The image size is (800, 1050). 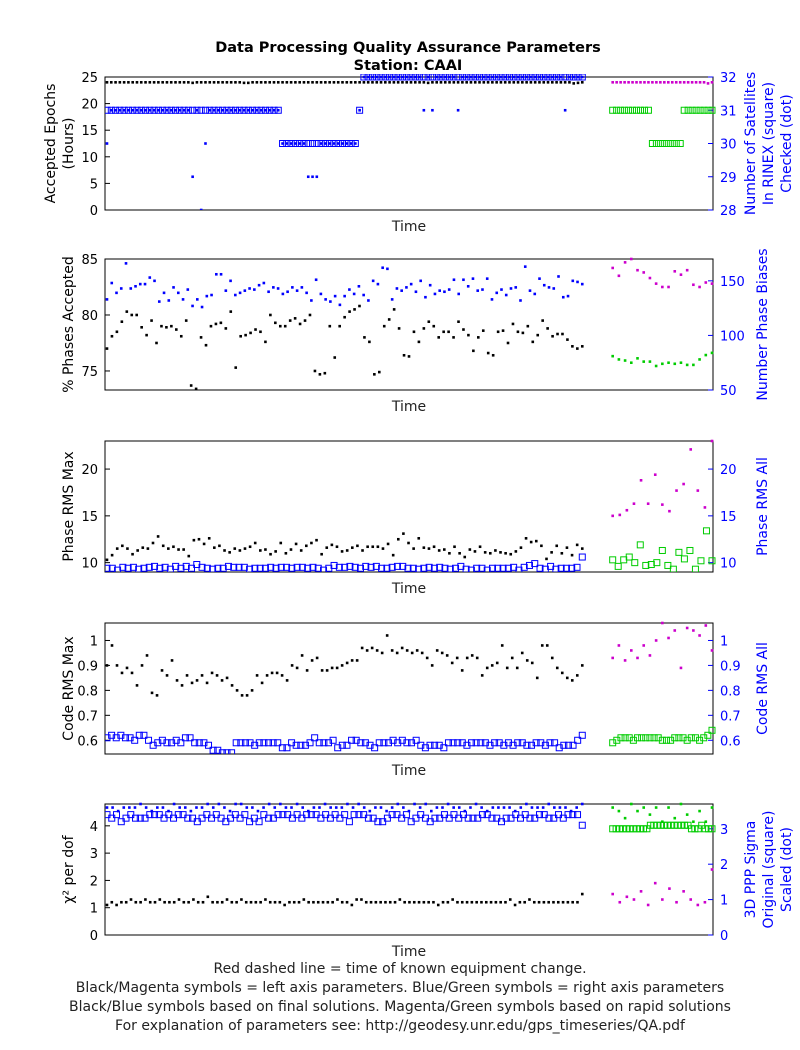 I want to click on series-rapid_right-dot, so click(x=662, y=359).